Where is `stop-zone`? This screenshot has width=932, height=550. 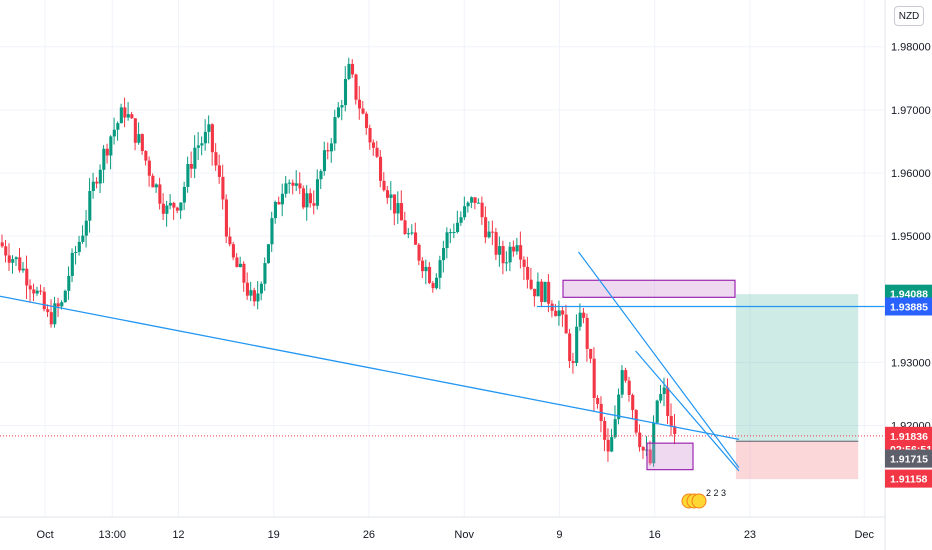 stop-zone is located at coordinates (797, 460).